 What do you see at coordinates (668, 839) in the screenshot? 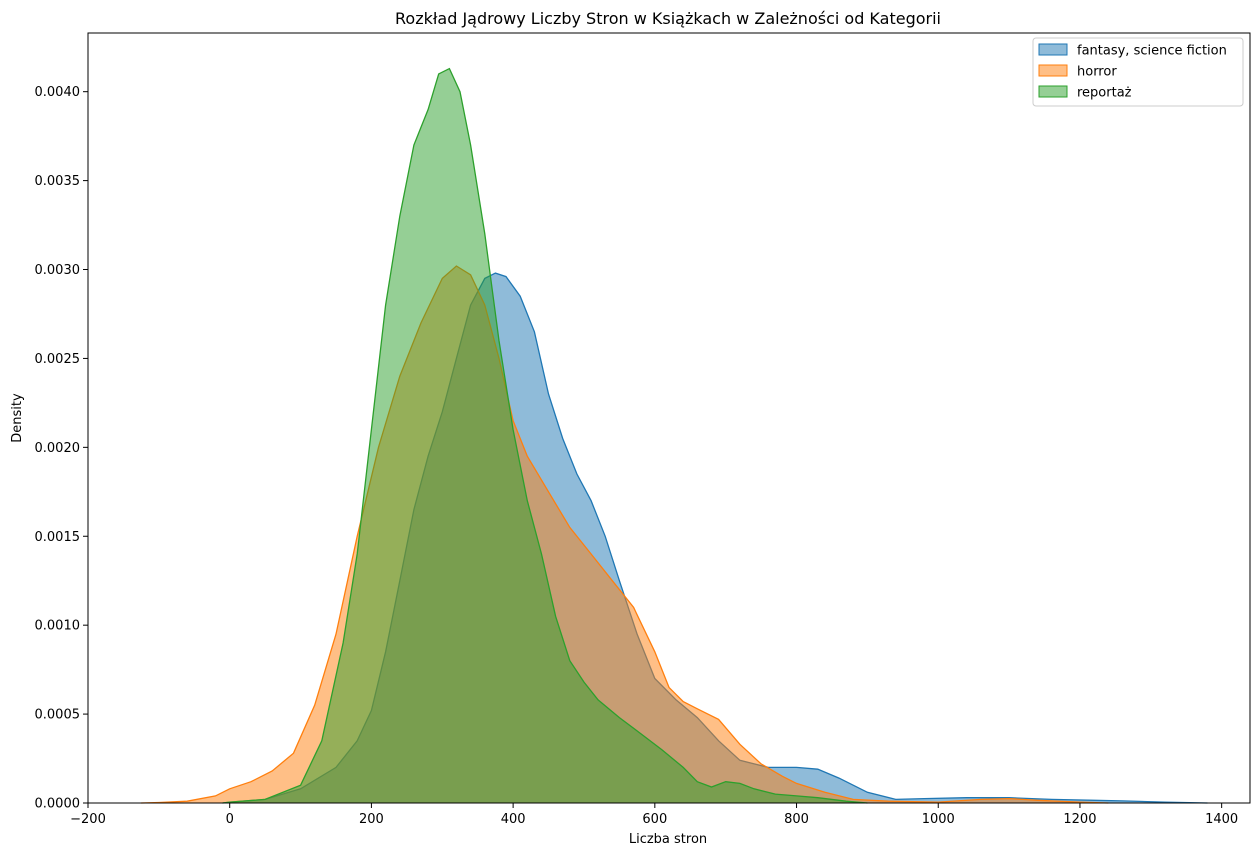
I see `x-axis-label: Liczba stron` at bounding box center [668, 839].